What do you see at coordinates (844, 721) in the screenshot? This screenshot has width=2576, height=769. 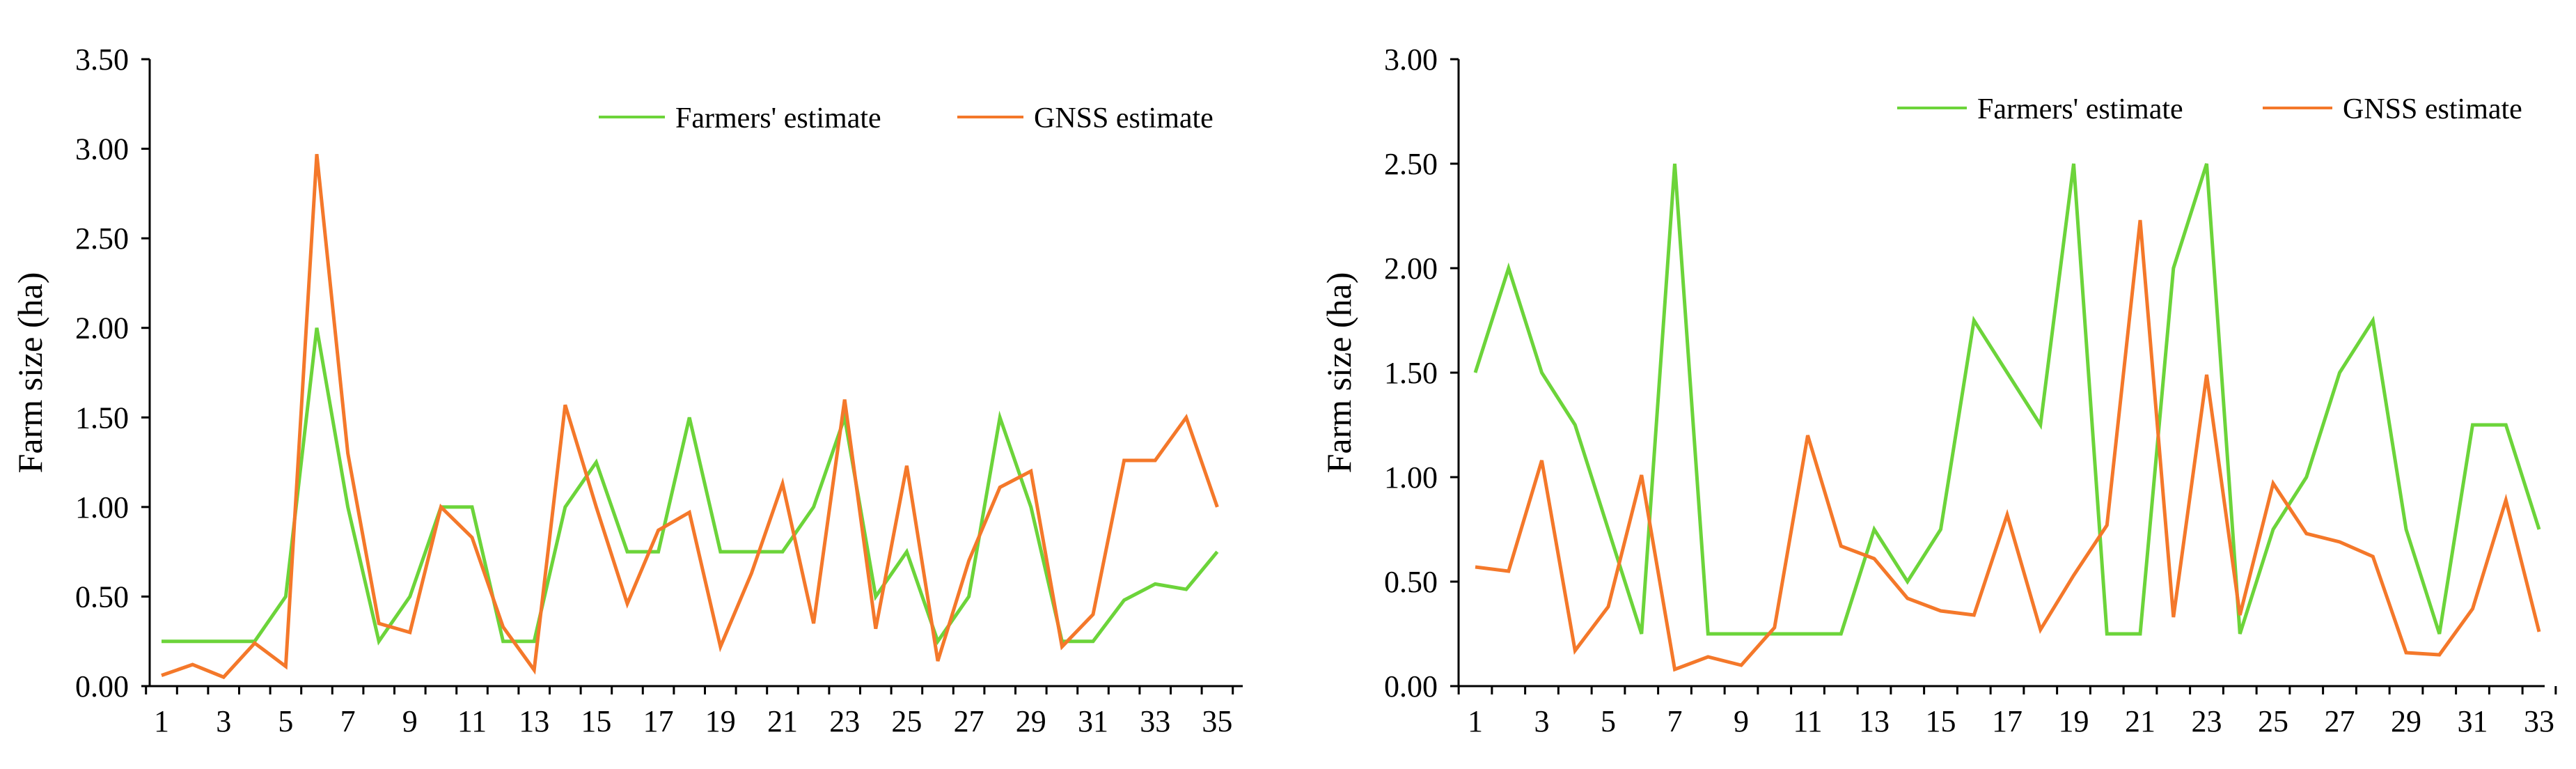 I see `left-x-tick-label: 23` at bounding box center [844, 721].